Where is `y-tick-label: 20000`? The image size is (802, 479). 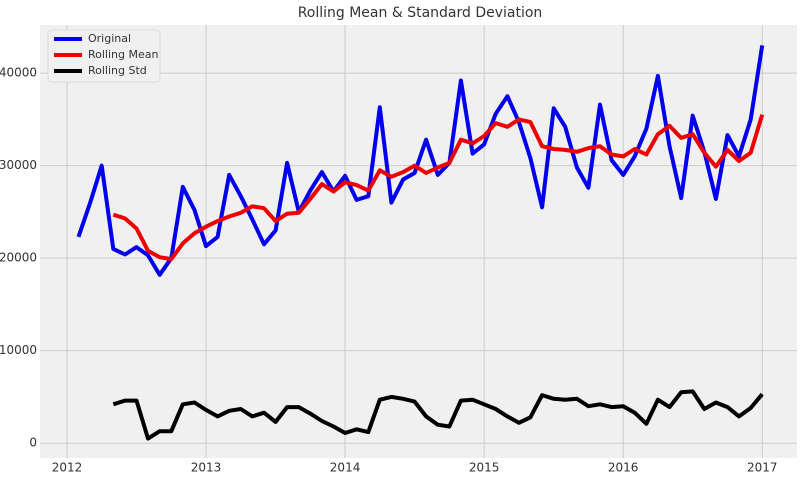
y-tick-label: 20000 is located at coordinates (18, 258).